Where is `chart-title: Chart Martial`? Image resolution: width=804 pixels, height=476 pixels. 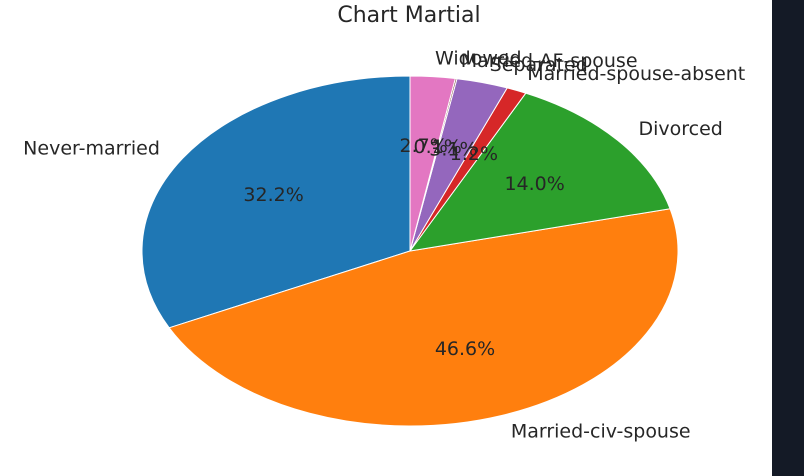 chart-title: Chart Martial is located at coordinates (408, 15).